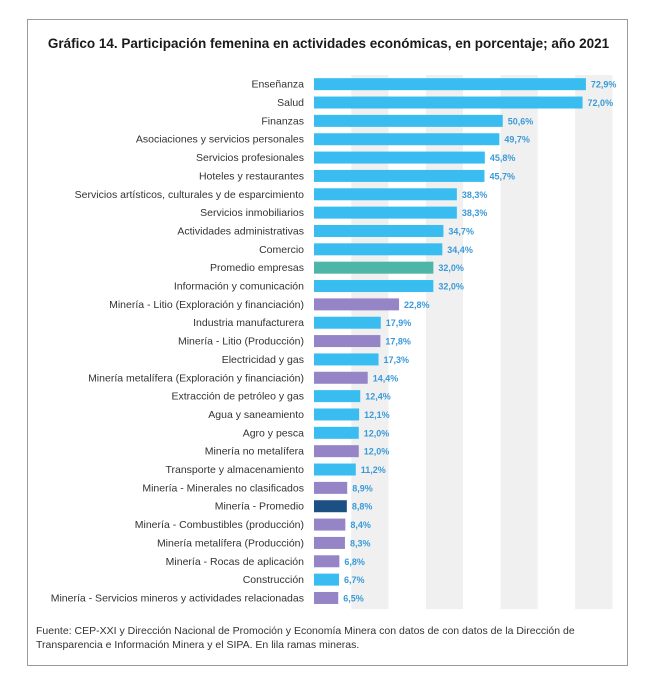 This screenshot has height=680, width=654. I want to click on category-label: Minería - Minerales no clasificados, so click(223, 488).